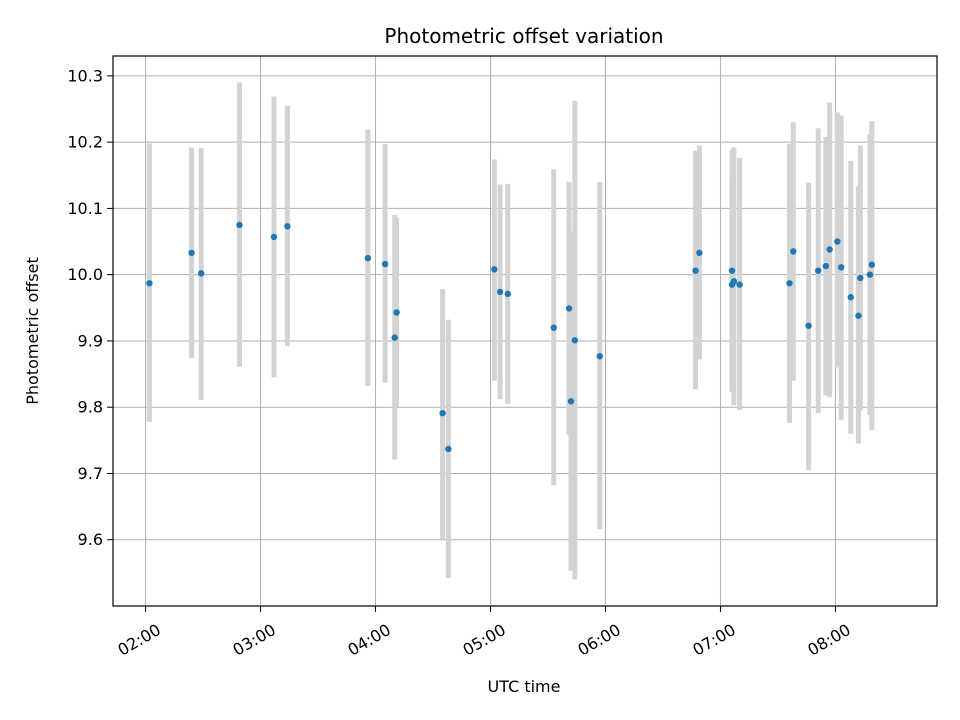 The image size is (960, 720). What do you see at coordinates (523, 36) in the screenshot?
I see `chart-title: Photometric offset variation` at bounding box center [523, 36].